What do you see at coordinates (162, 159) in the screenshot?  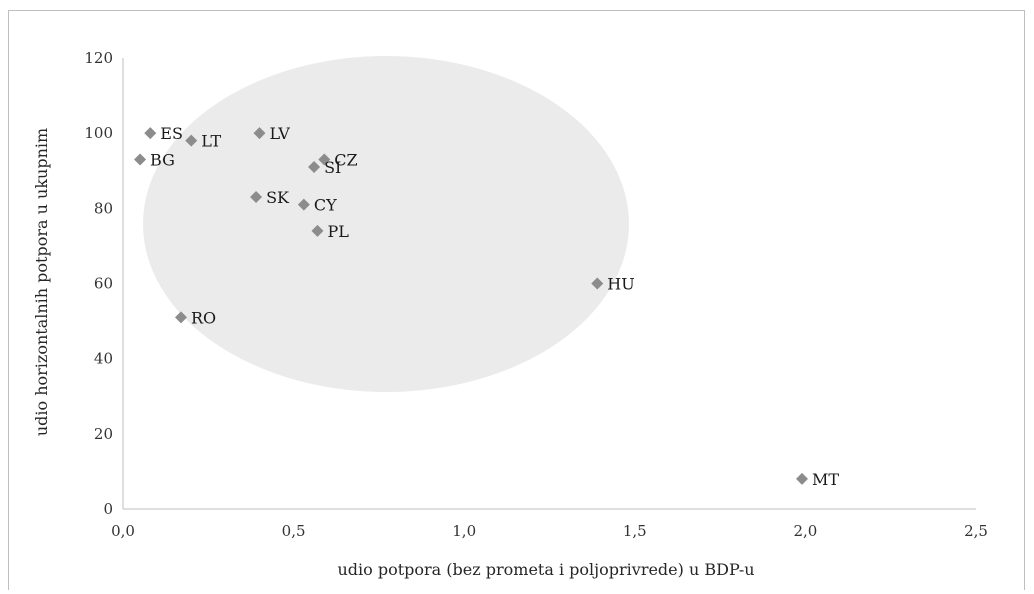 I see `point-label-bg: BG` at bounding box center [162, 159].